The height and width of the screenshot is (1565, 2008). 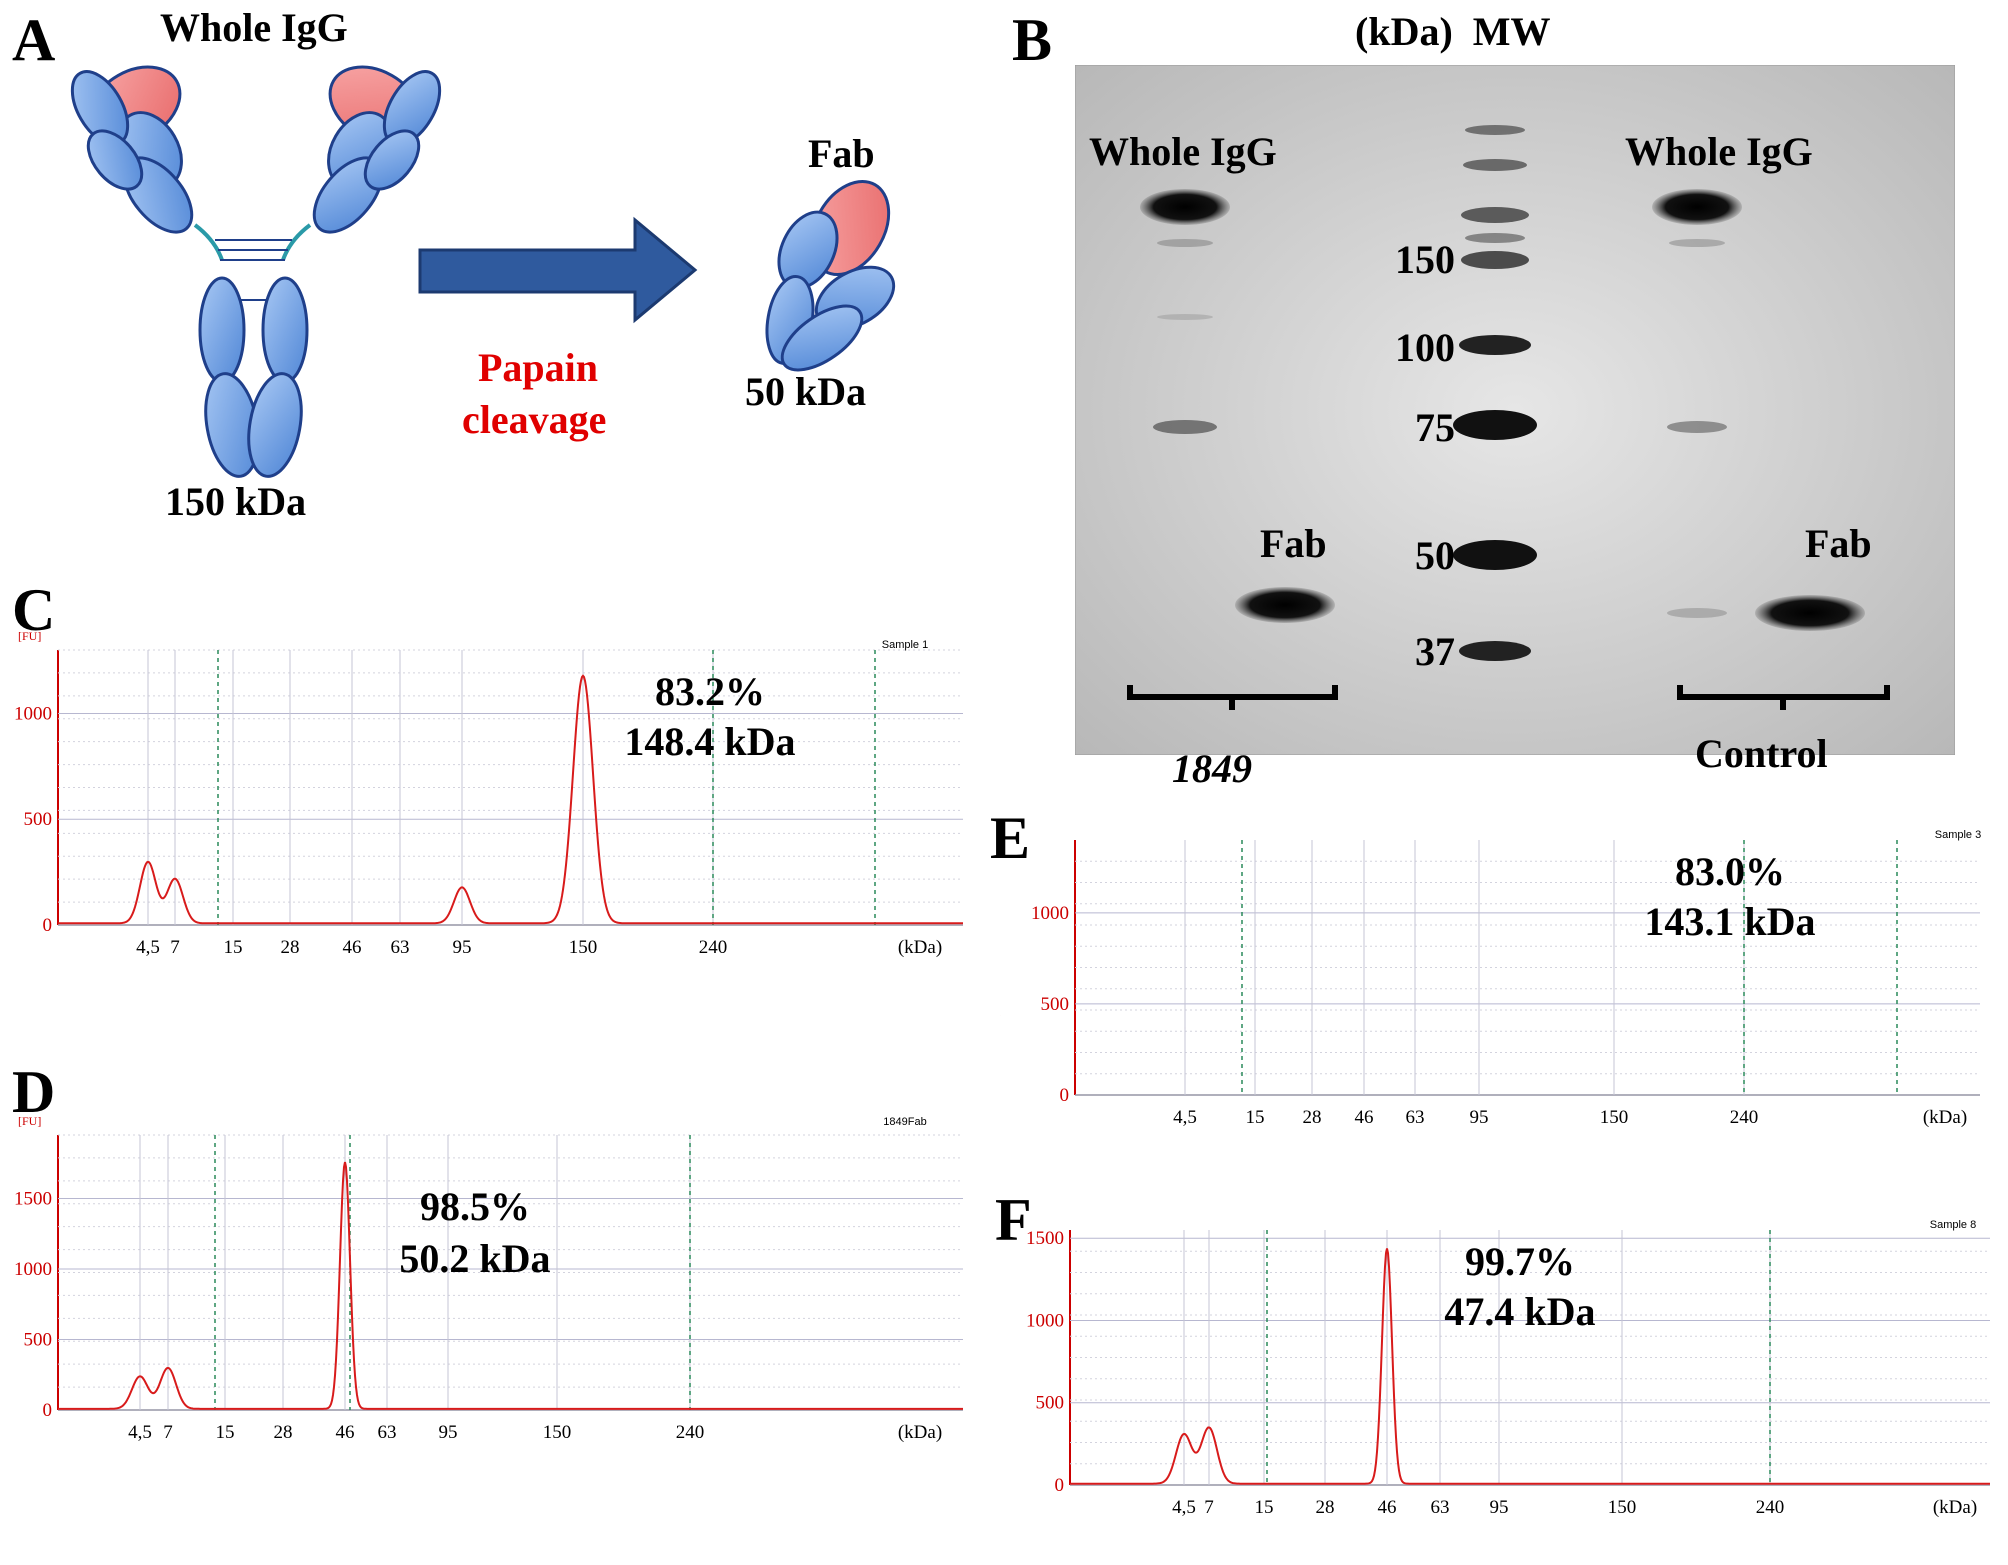 What do you see at coordinates (1453, 31) in the screenshot?
I see `gel-header: (kDa) MW` at bounding box center [1453, 31].